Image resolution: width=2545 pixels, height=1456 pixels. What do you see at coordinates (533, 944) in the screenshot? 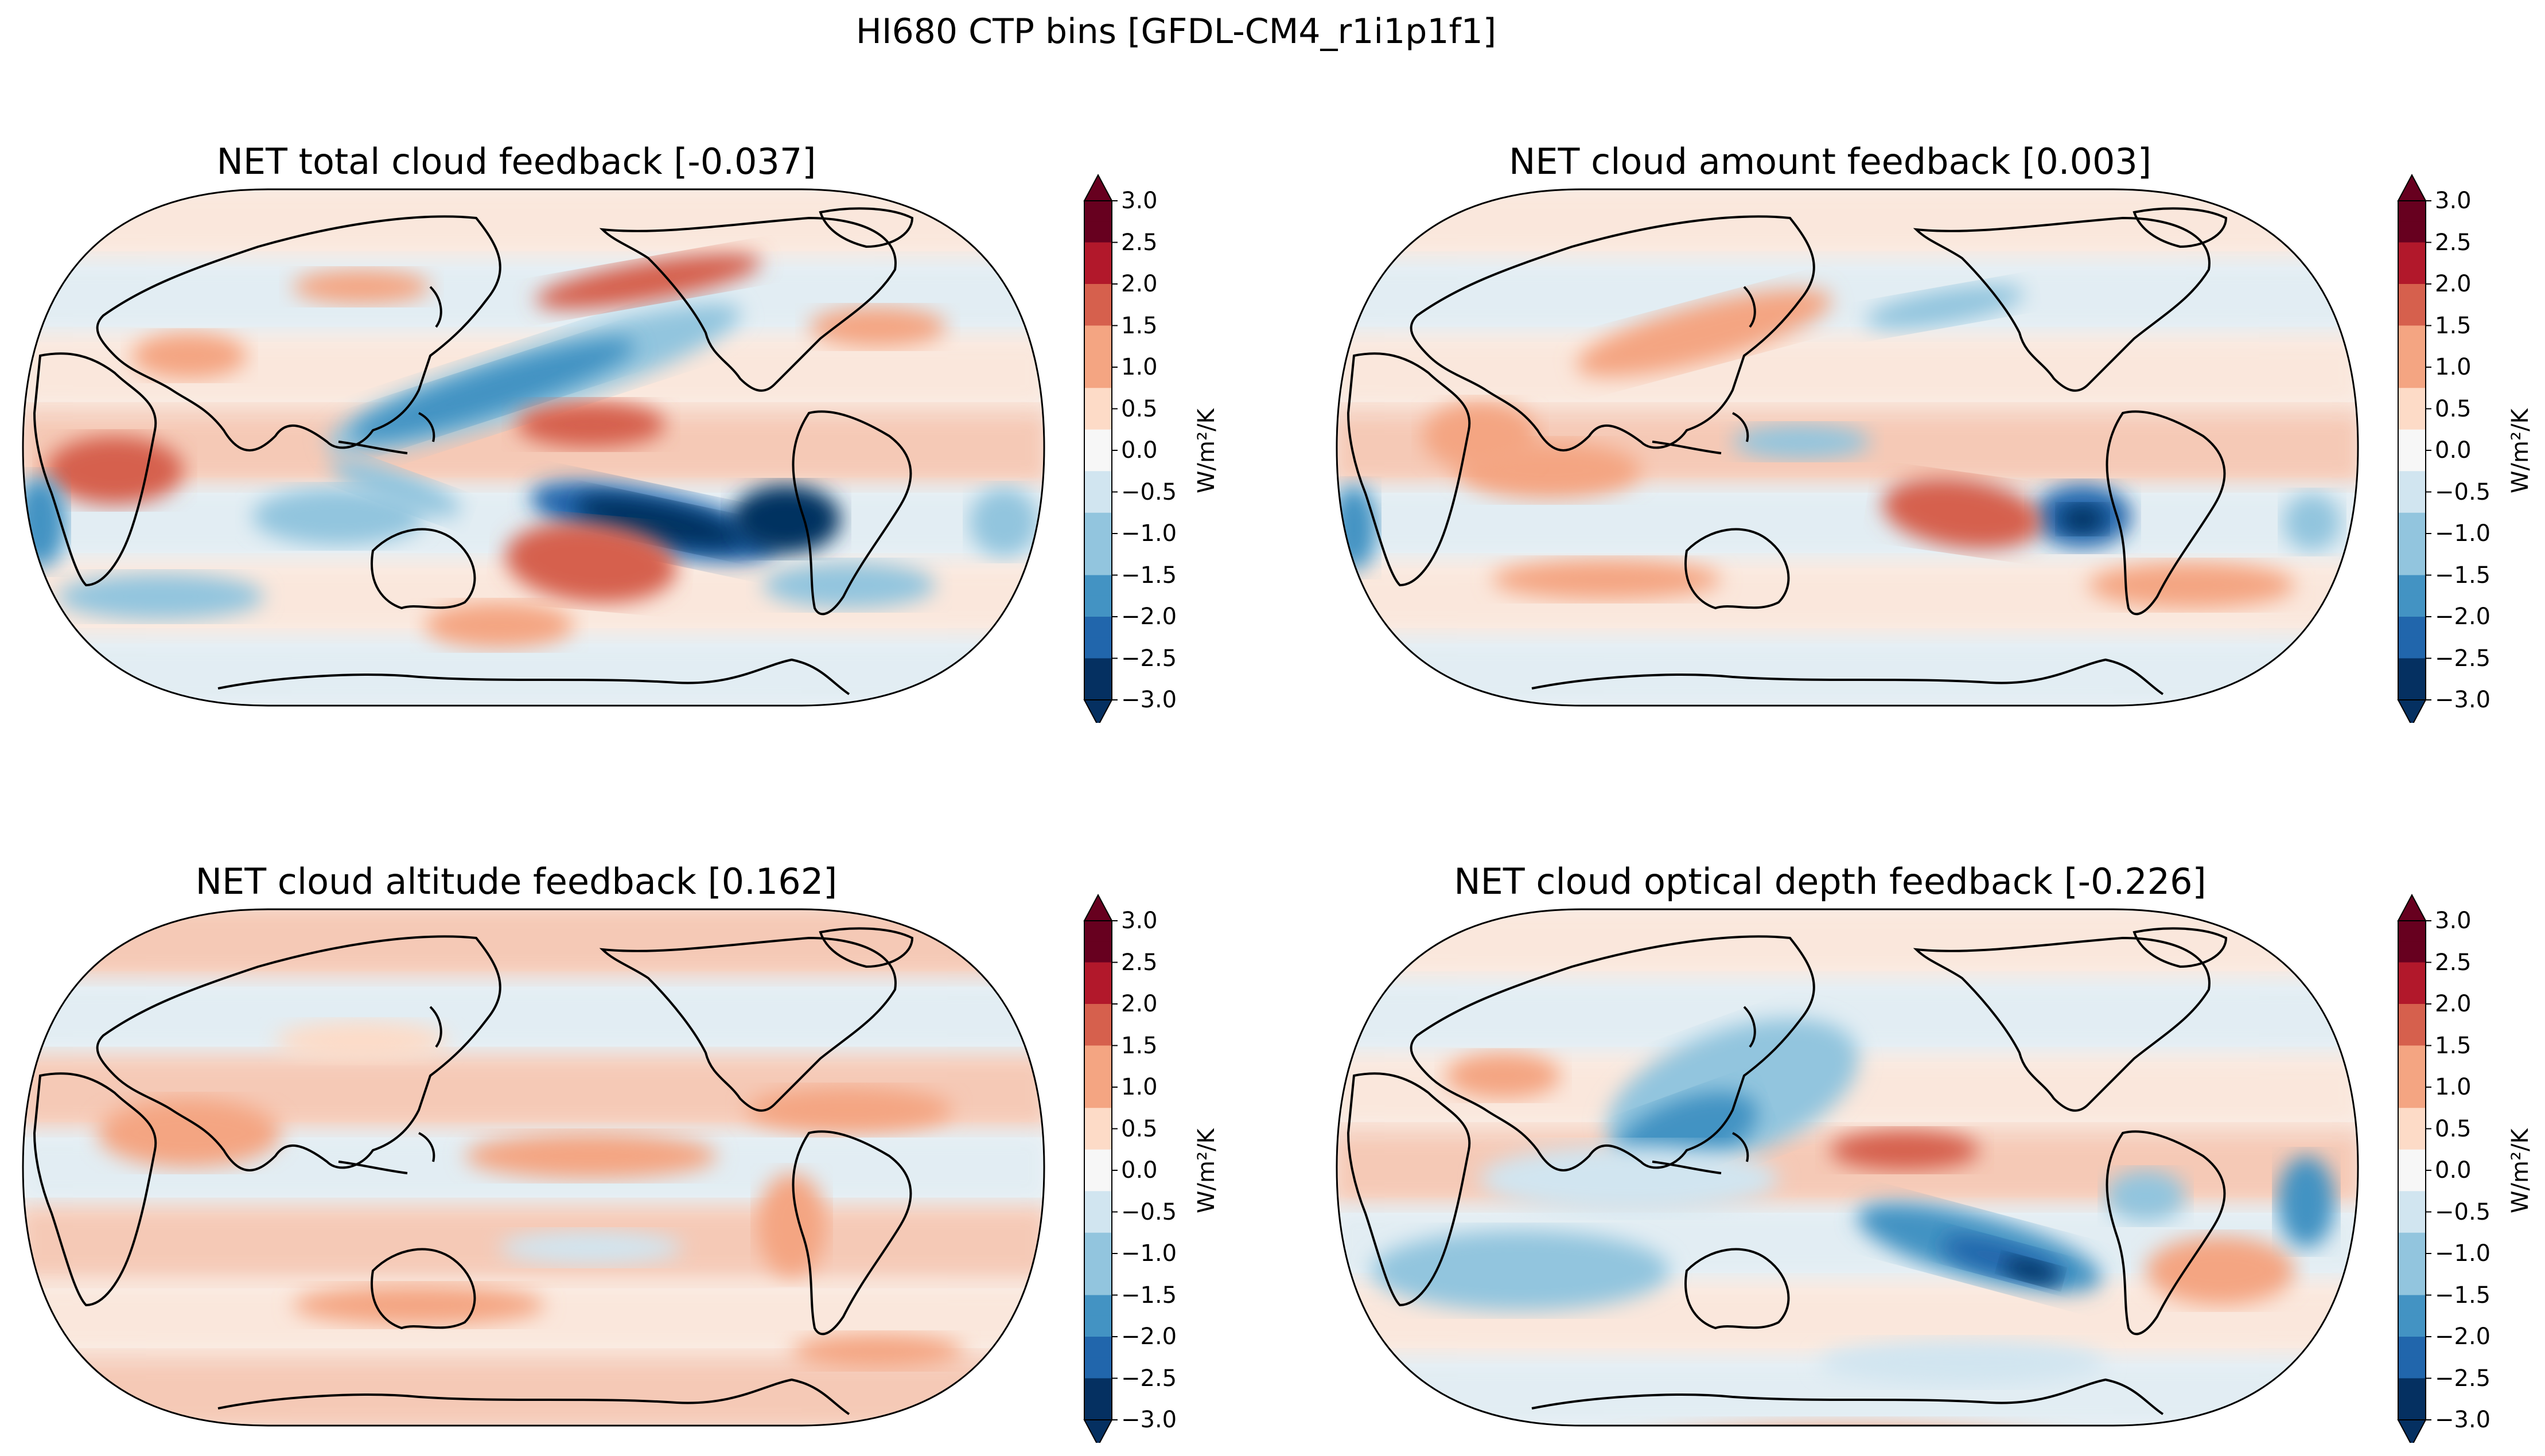
I see `field-band` at bounding box center [533, 944].